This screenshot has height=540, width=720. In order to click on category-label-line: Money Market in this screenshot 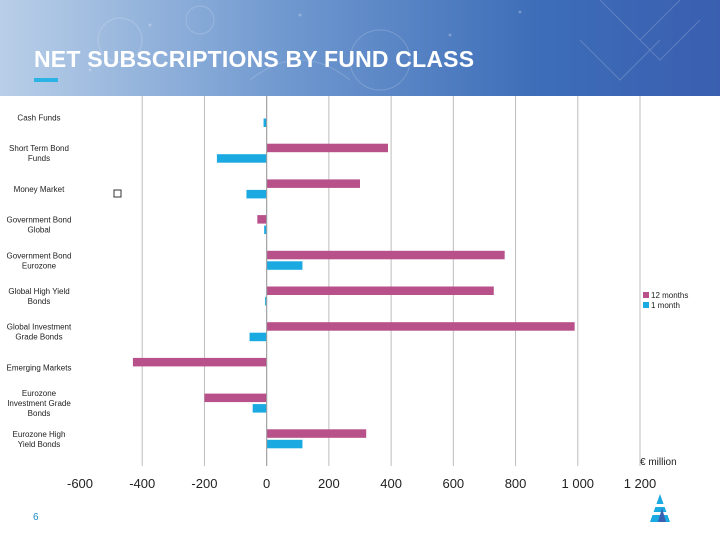, I will do `click(39, 189)`.